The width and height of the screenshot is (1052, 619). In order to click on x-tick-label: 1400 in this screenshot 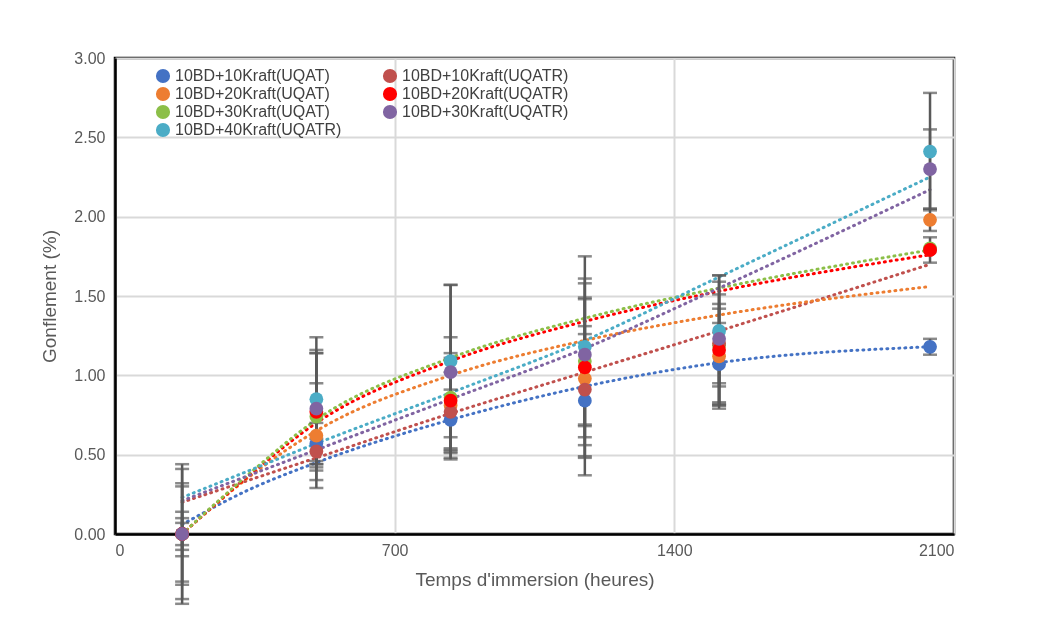, I will do `click(675, 550)`.